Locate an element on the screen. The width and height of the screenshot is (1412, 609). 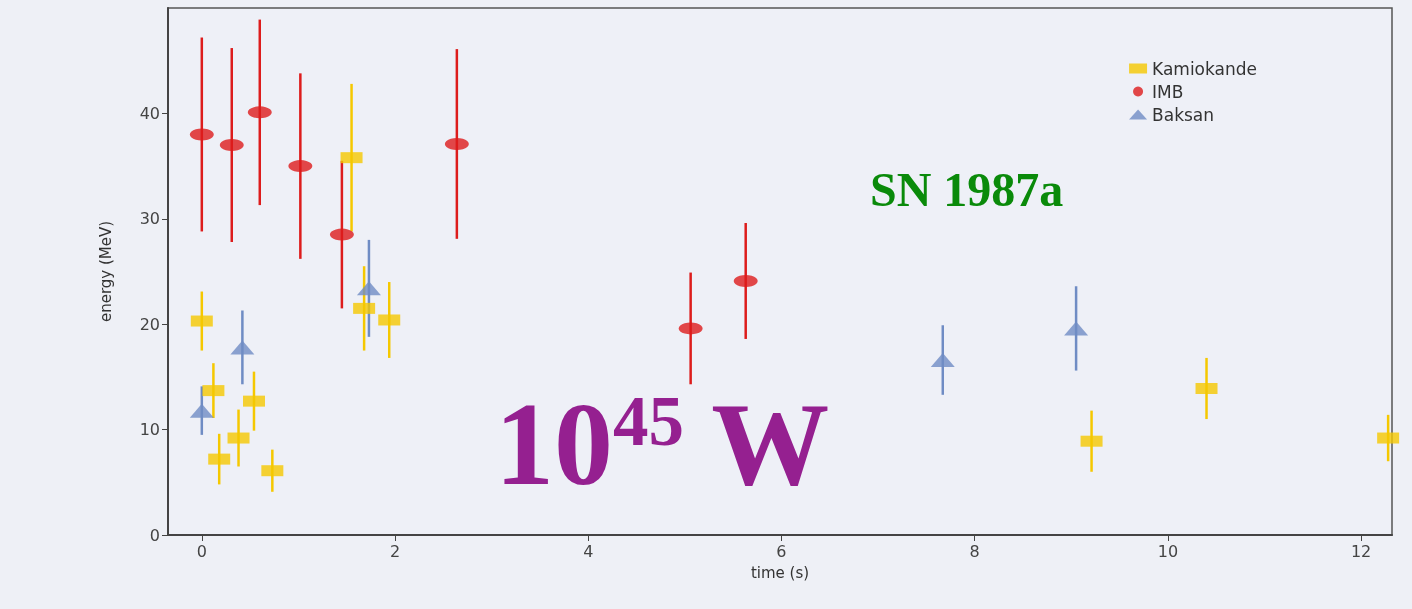
x-axis-title: time (s) is located at coordinates (780, 572).